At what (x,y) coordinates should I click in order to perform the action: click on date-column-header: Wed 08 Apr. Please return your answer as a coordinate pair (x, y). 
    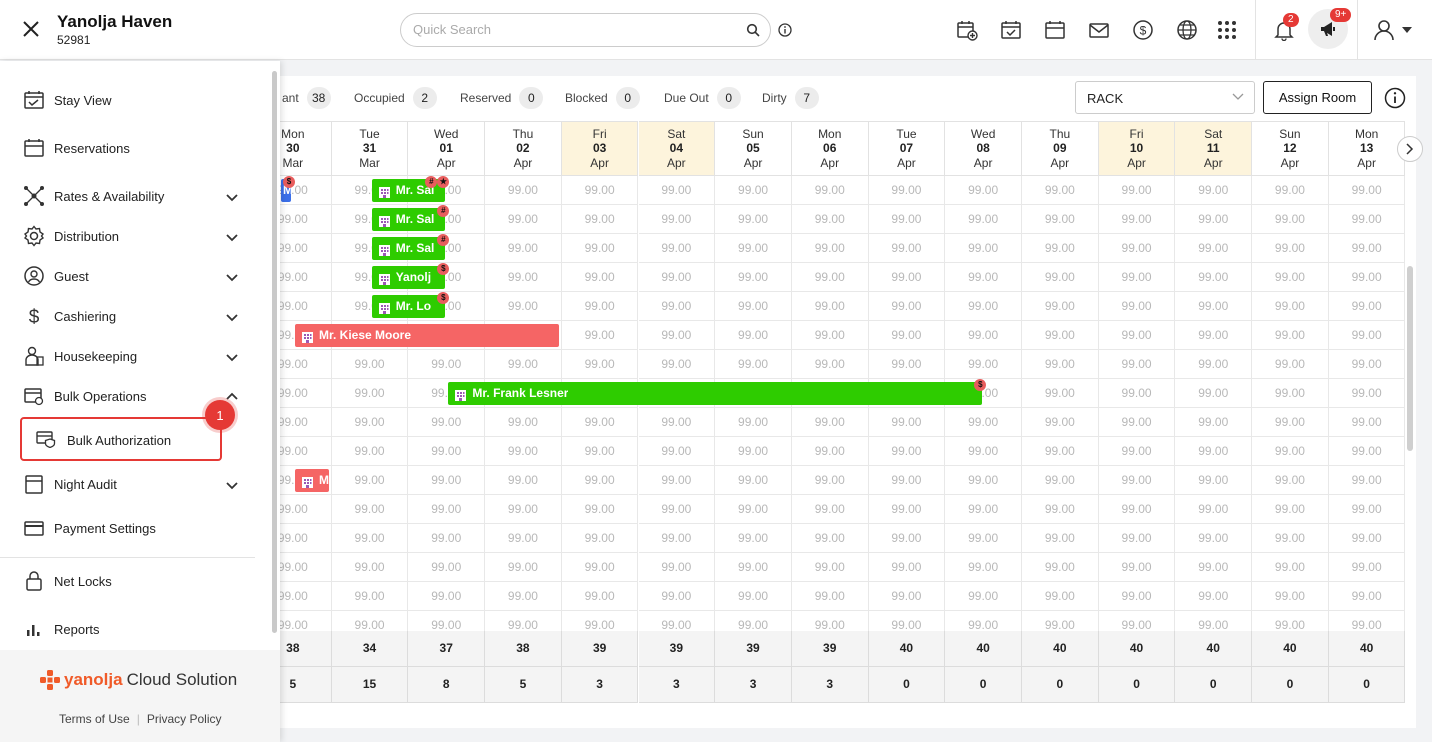
    Looking at the image, I should click on (983, 148).